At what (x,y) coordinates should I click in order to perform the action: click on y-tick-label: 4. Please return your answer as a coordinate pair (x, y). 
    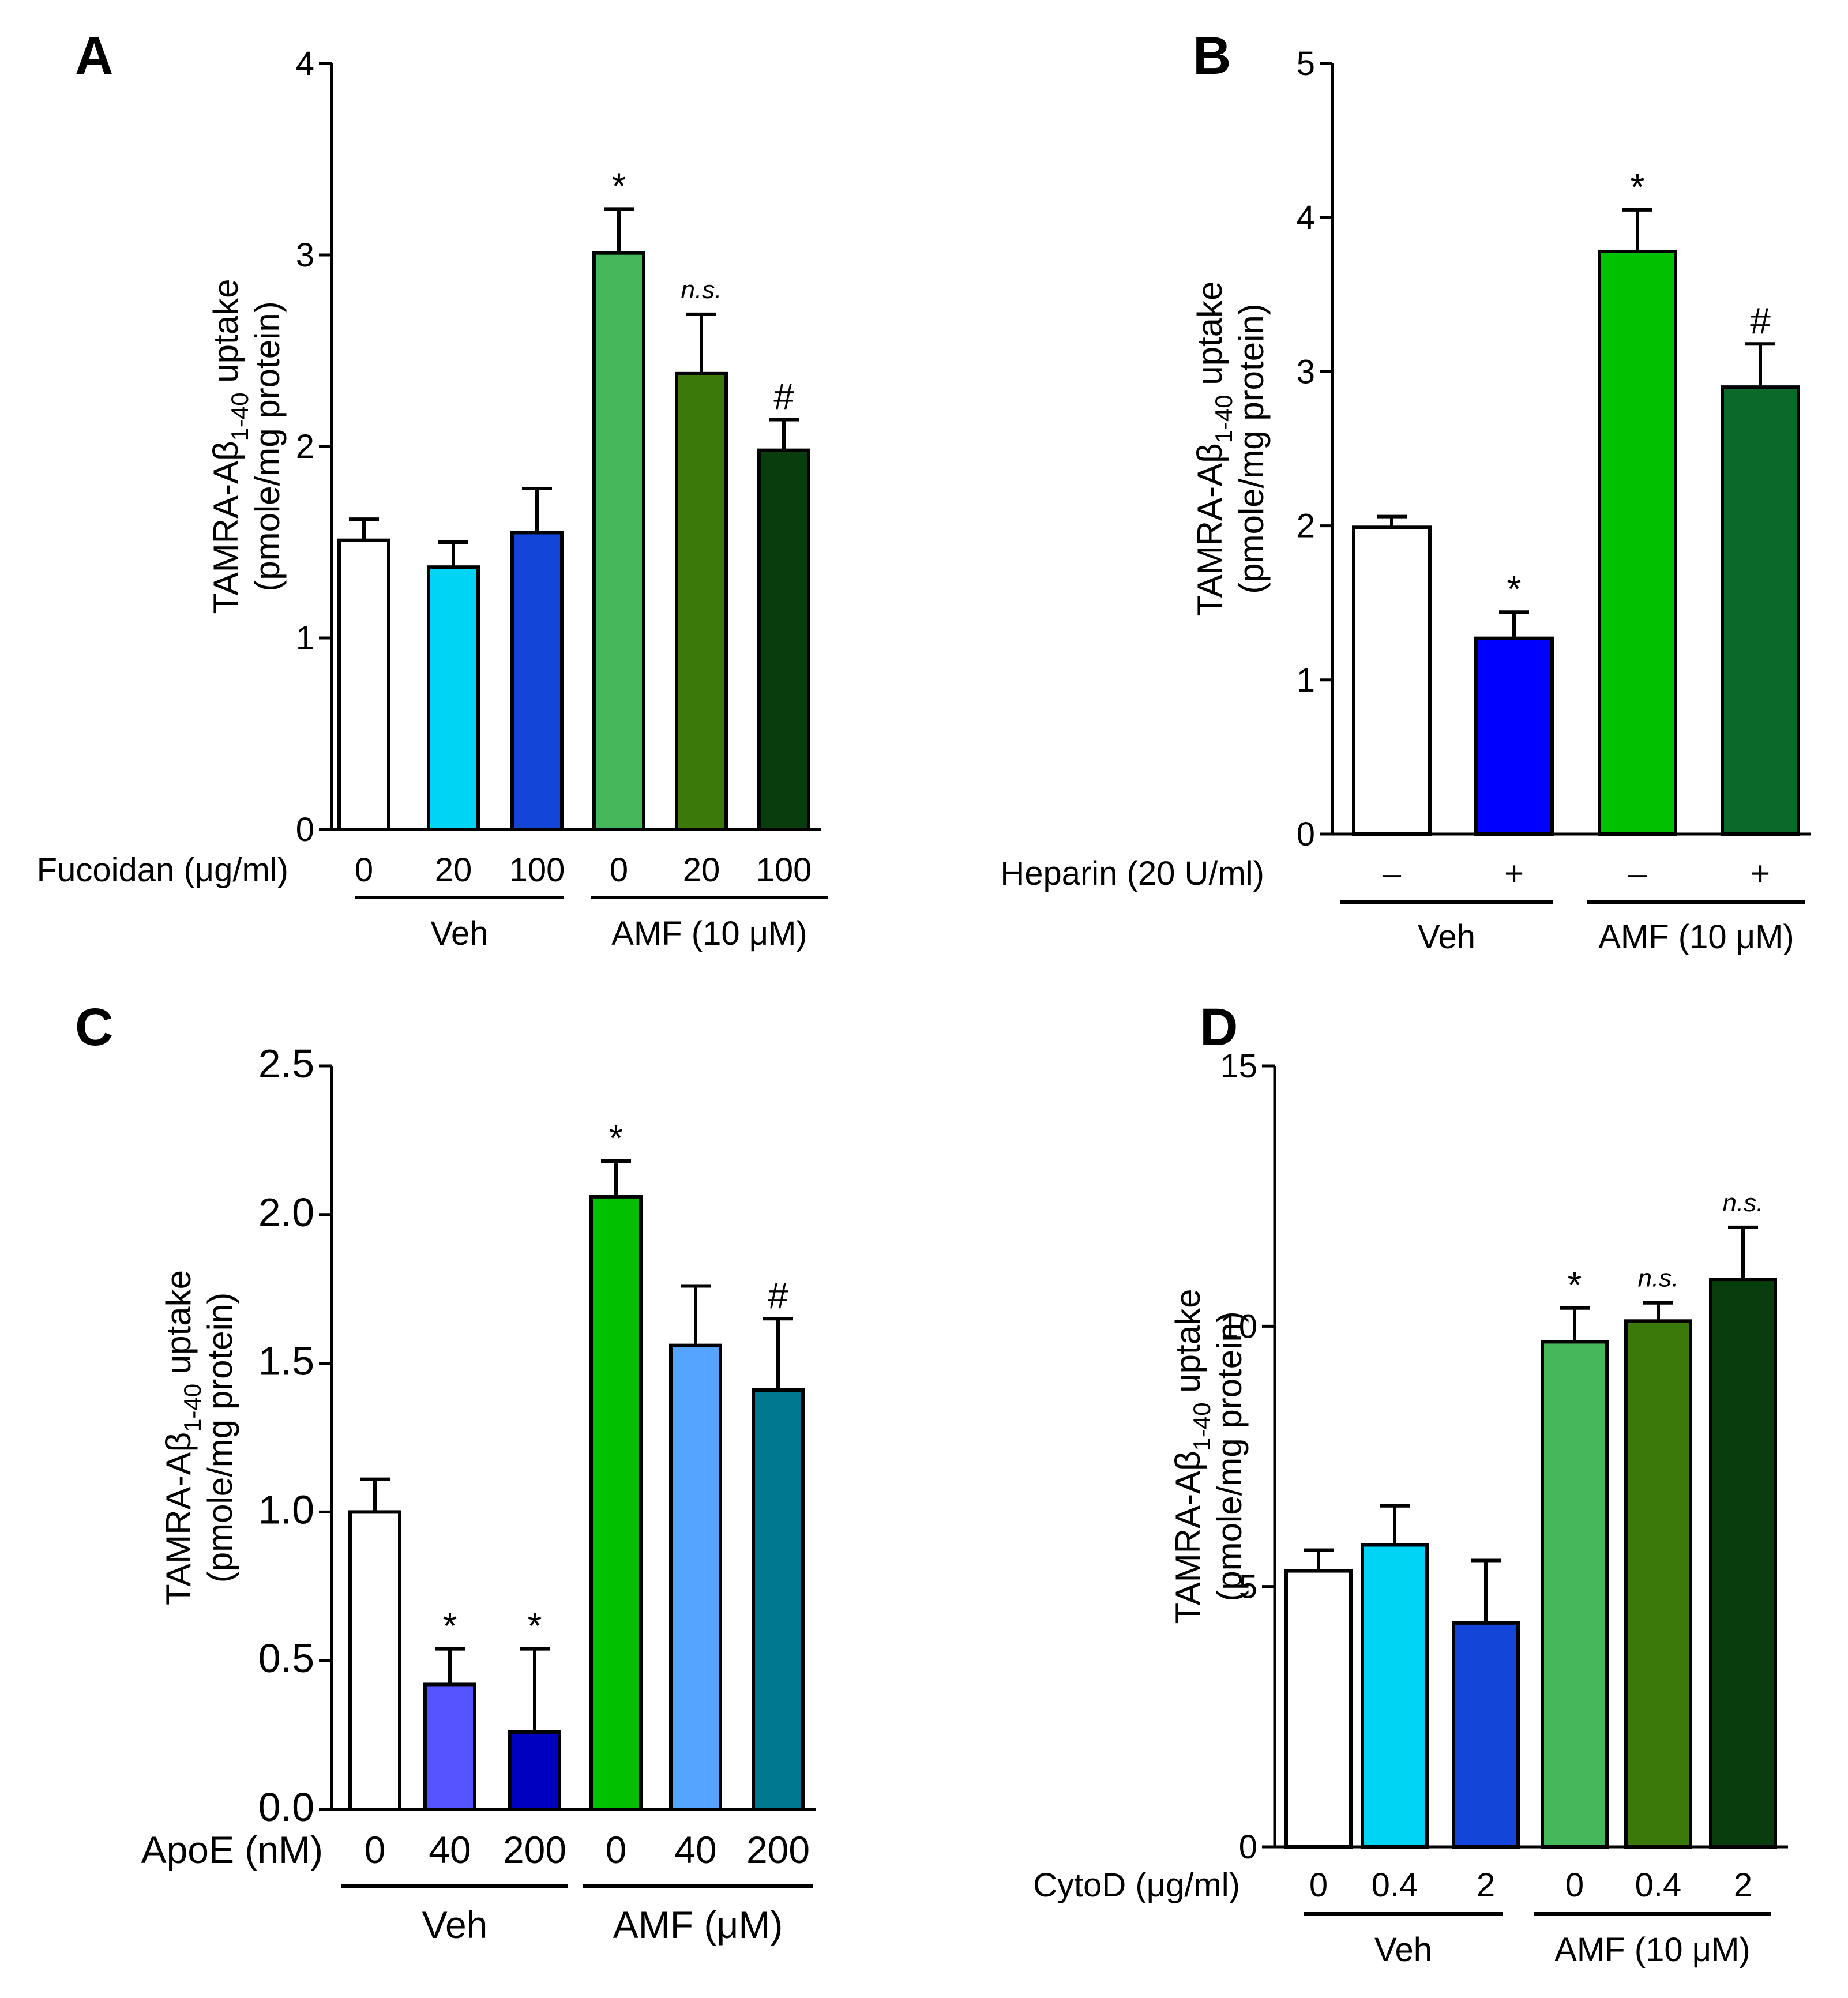
    Looking at the image, I should click on (1306, 217).